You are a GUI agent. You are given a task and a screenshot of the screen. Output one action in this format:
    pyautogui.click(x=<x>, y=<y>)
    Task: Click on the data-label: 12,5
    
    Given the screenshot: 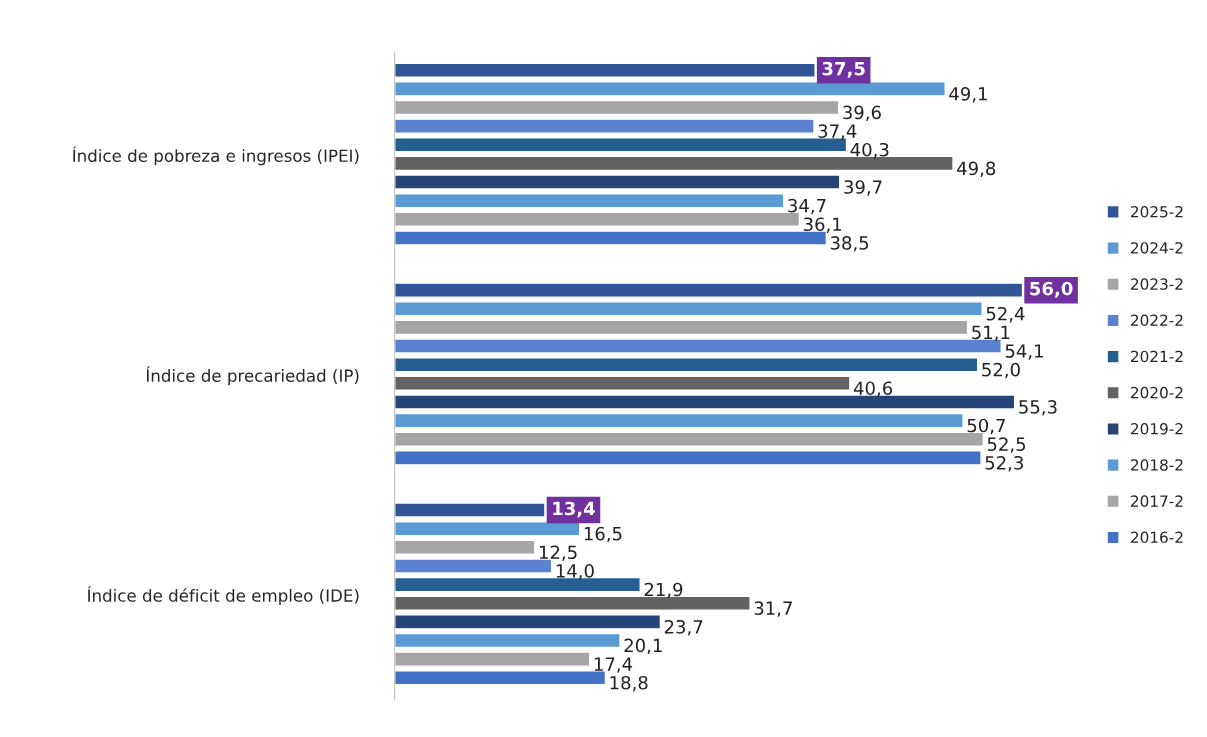 What is the action you would take?
    pyautogui.click(x=558, y=553)
    